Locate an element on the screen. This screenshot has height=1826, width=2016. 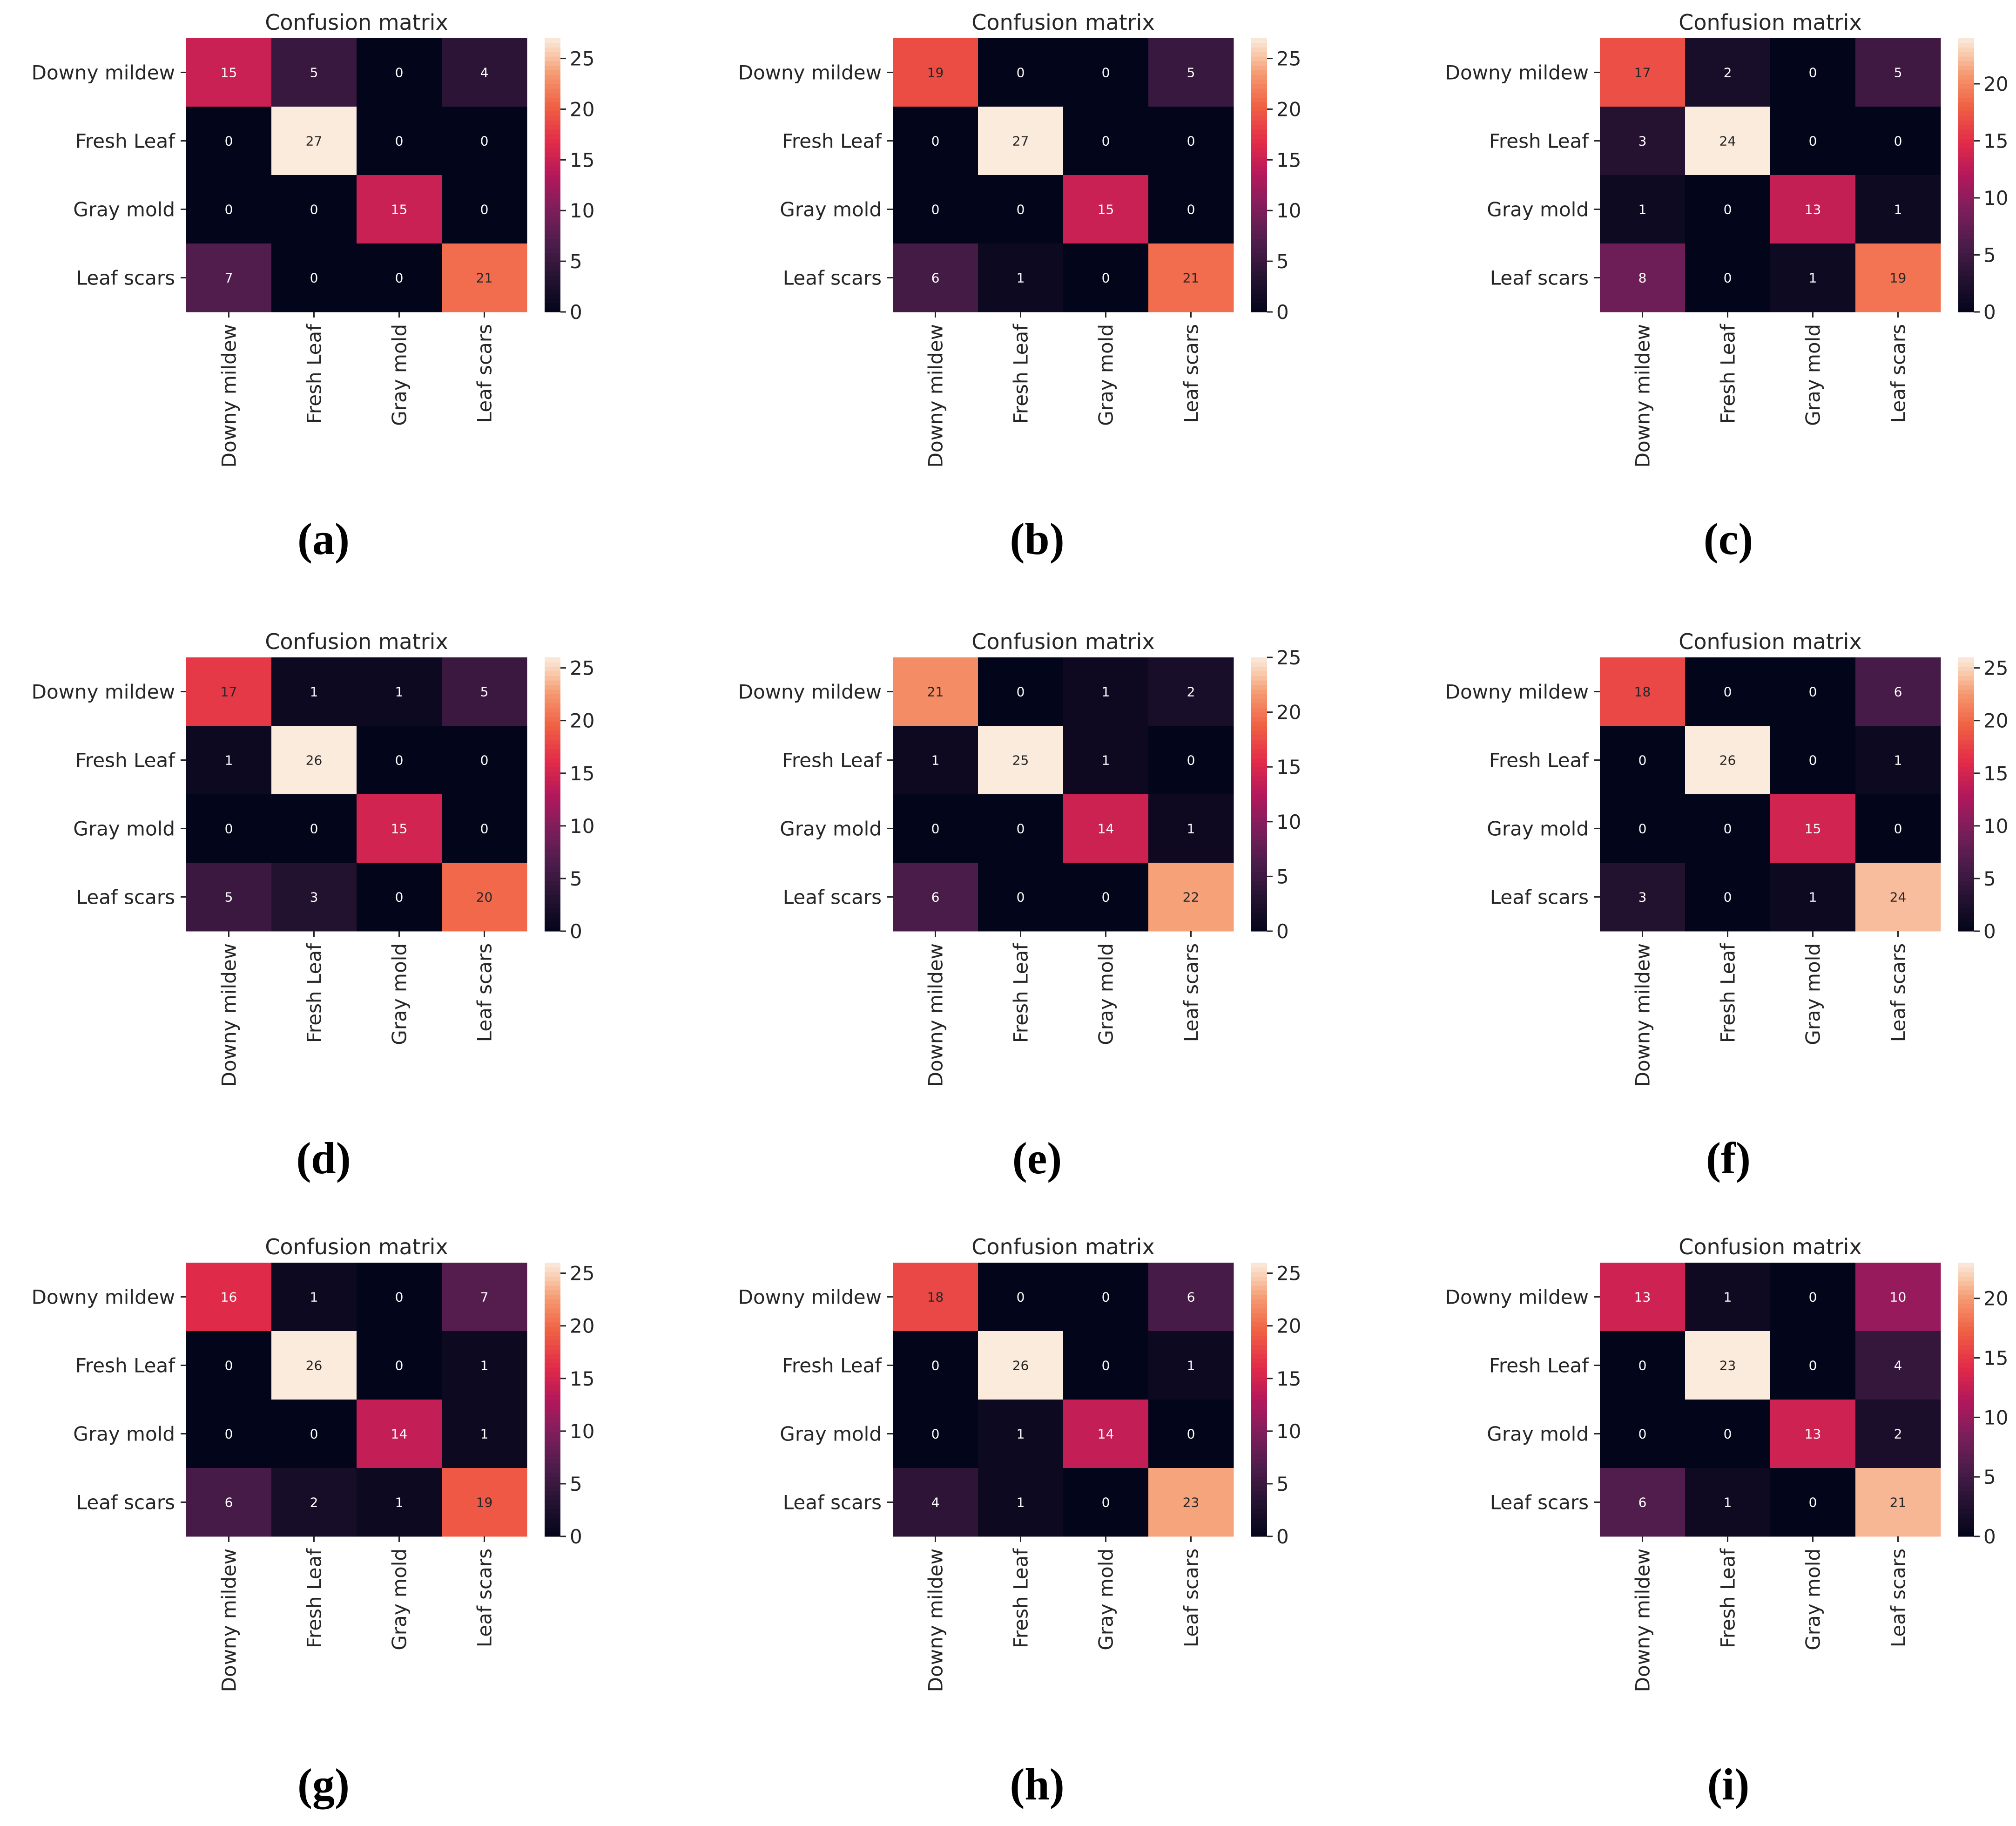
x-tick-label: Downy mildew is located at coordinates (1643, 1015).